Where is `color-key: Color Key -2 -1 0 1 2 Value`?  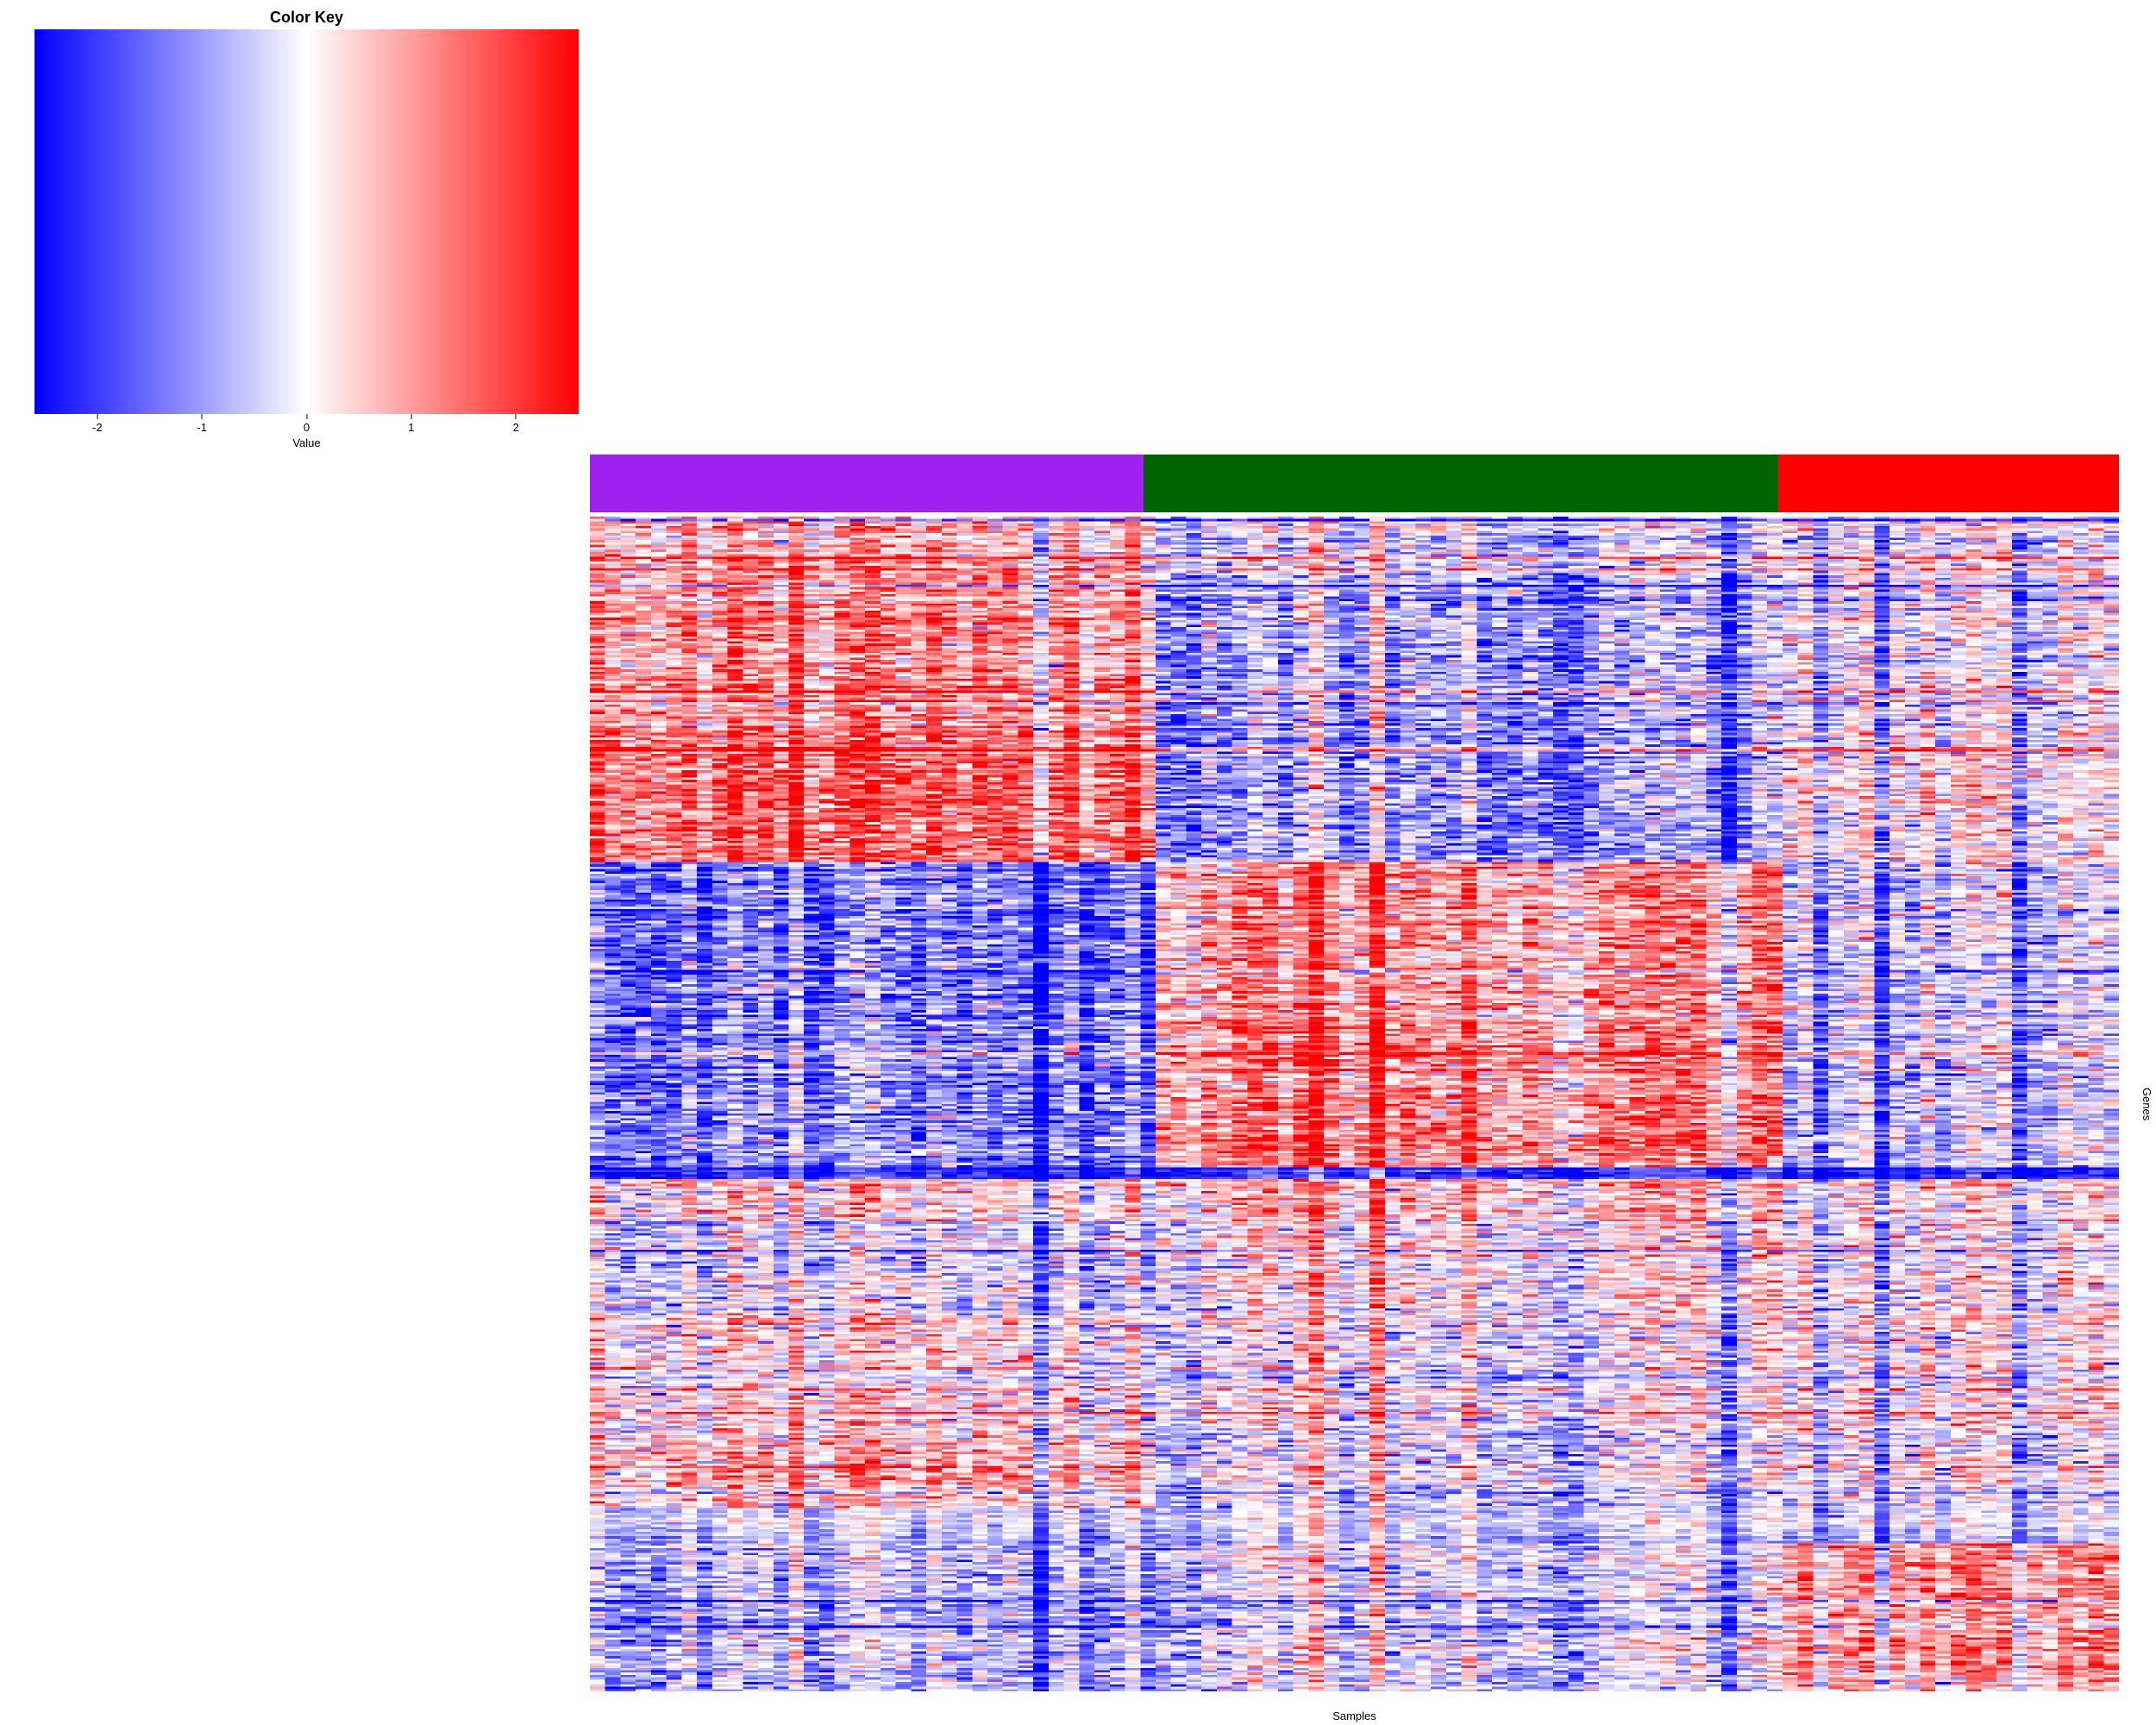 color-key: Color Key -2 -1 0 1 2 Value is located at coordinates (306, 235).